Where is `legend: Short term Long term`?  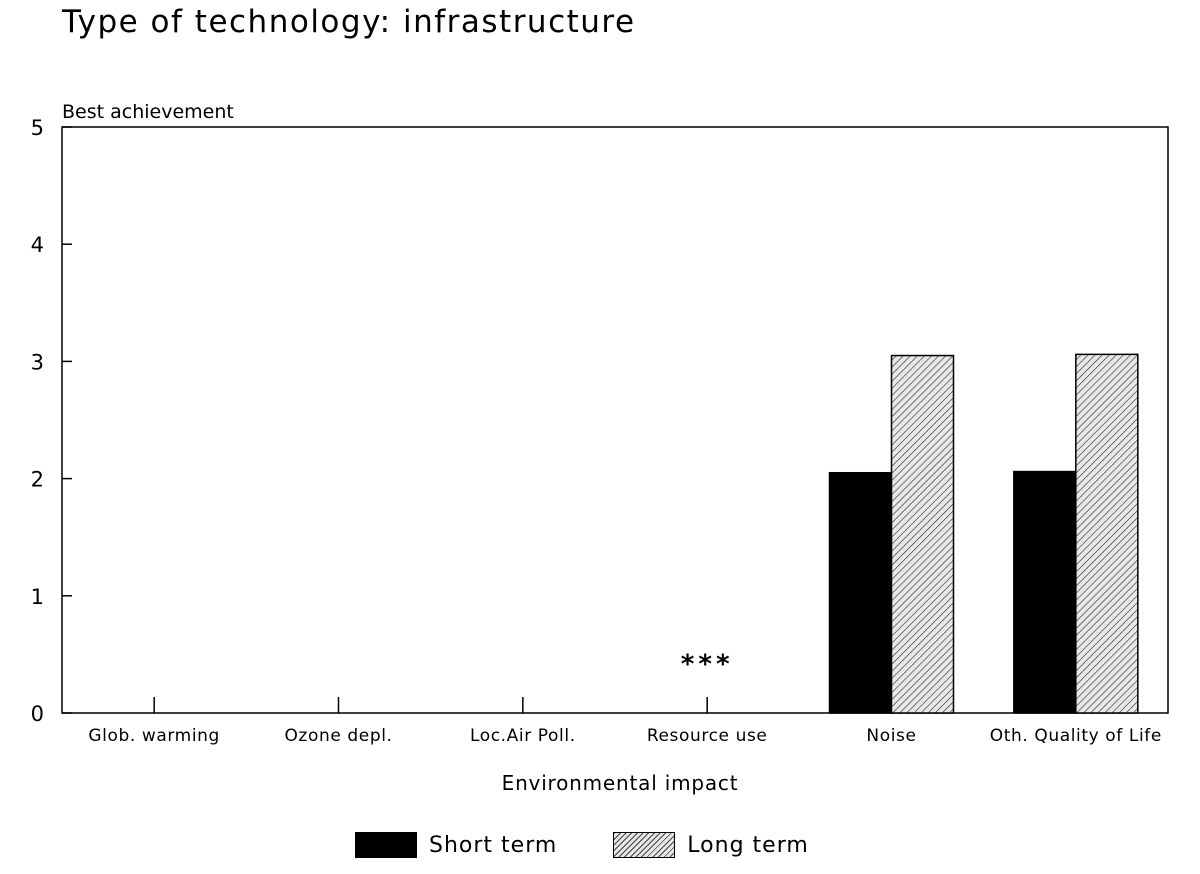 legend: Short term Long term is located at coordinates (610, 845).